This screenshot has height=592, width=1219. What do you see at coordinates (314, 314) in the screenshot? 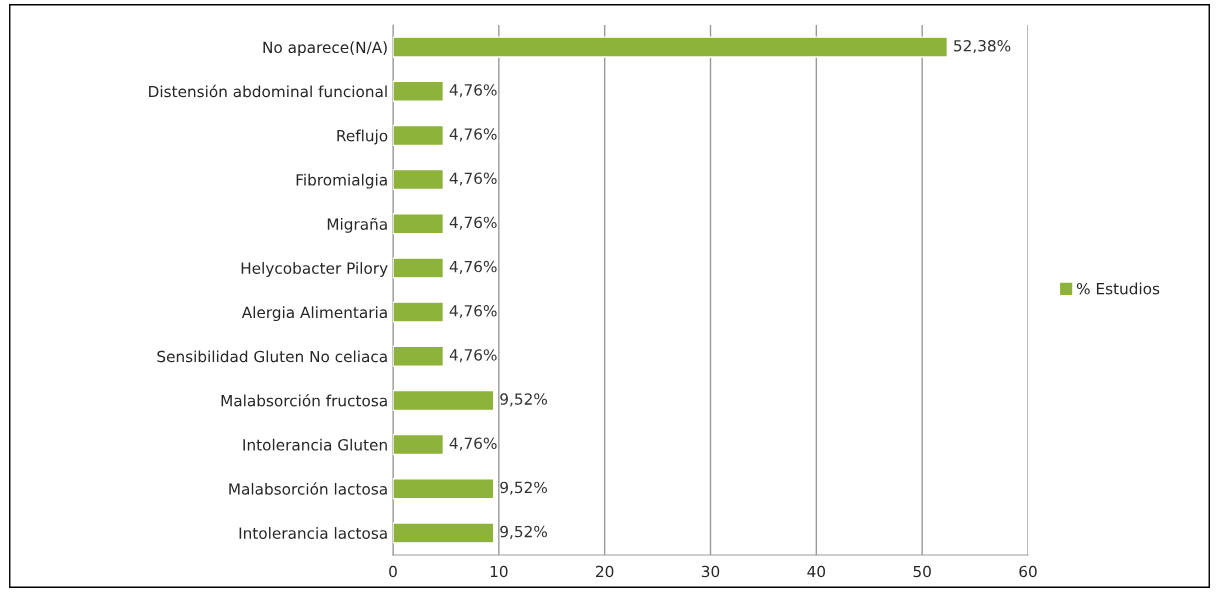
I see `y-tick-label: Alergia Alimentaria` at bounding box center [314, 314].